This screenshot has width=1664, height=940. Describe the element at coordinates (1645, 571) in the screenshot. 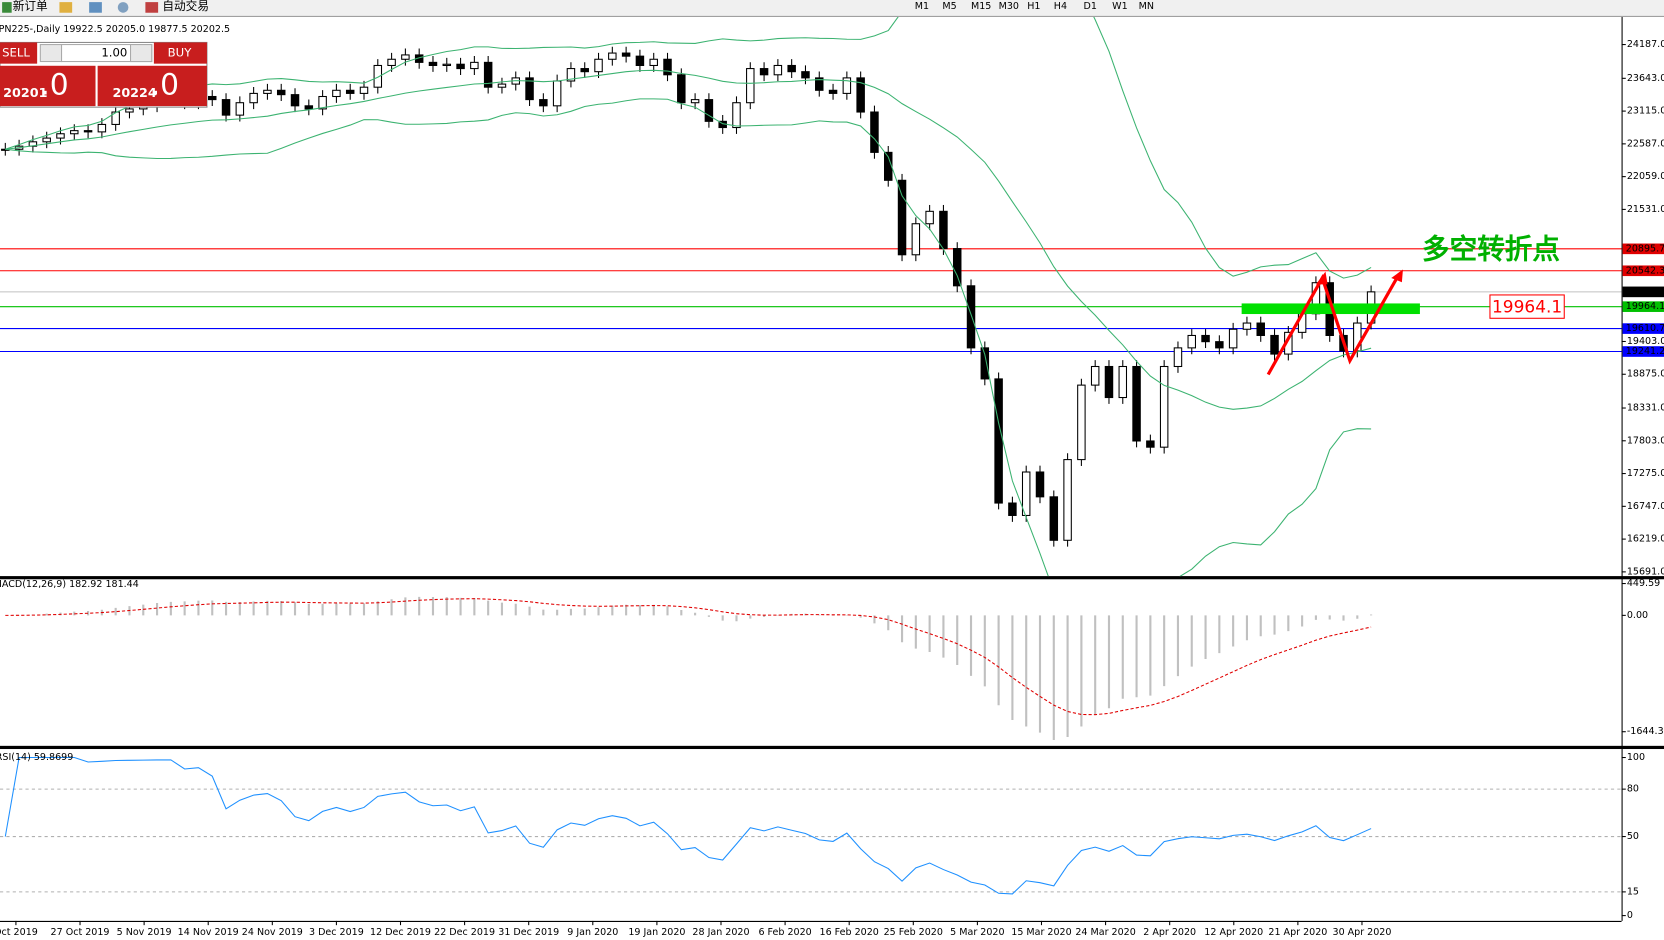

I see `y-tick-label: 15691.0` at that location.